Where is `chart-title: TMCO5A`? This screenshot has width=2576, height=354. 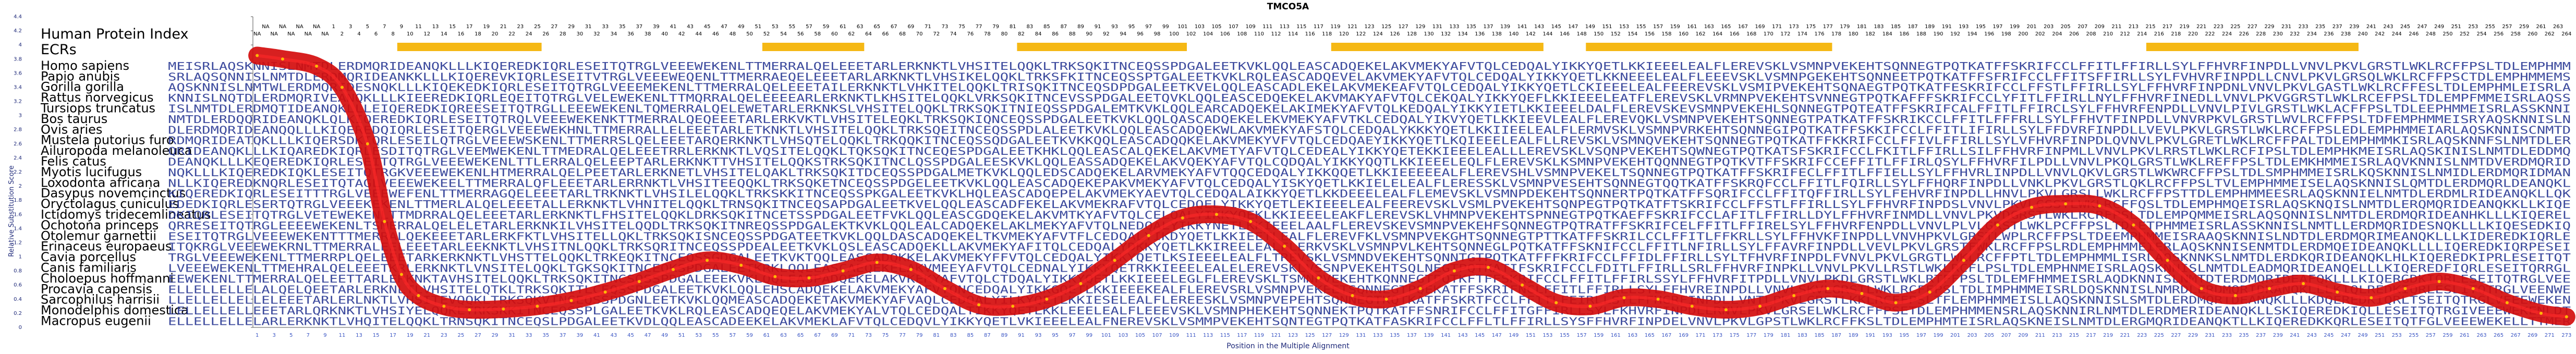 chart-title: TMCO5A is located at coordinates (1288, 7).